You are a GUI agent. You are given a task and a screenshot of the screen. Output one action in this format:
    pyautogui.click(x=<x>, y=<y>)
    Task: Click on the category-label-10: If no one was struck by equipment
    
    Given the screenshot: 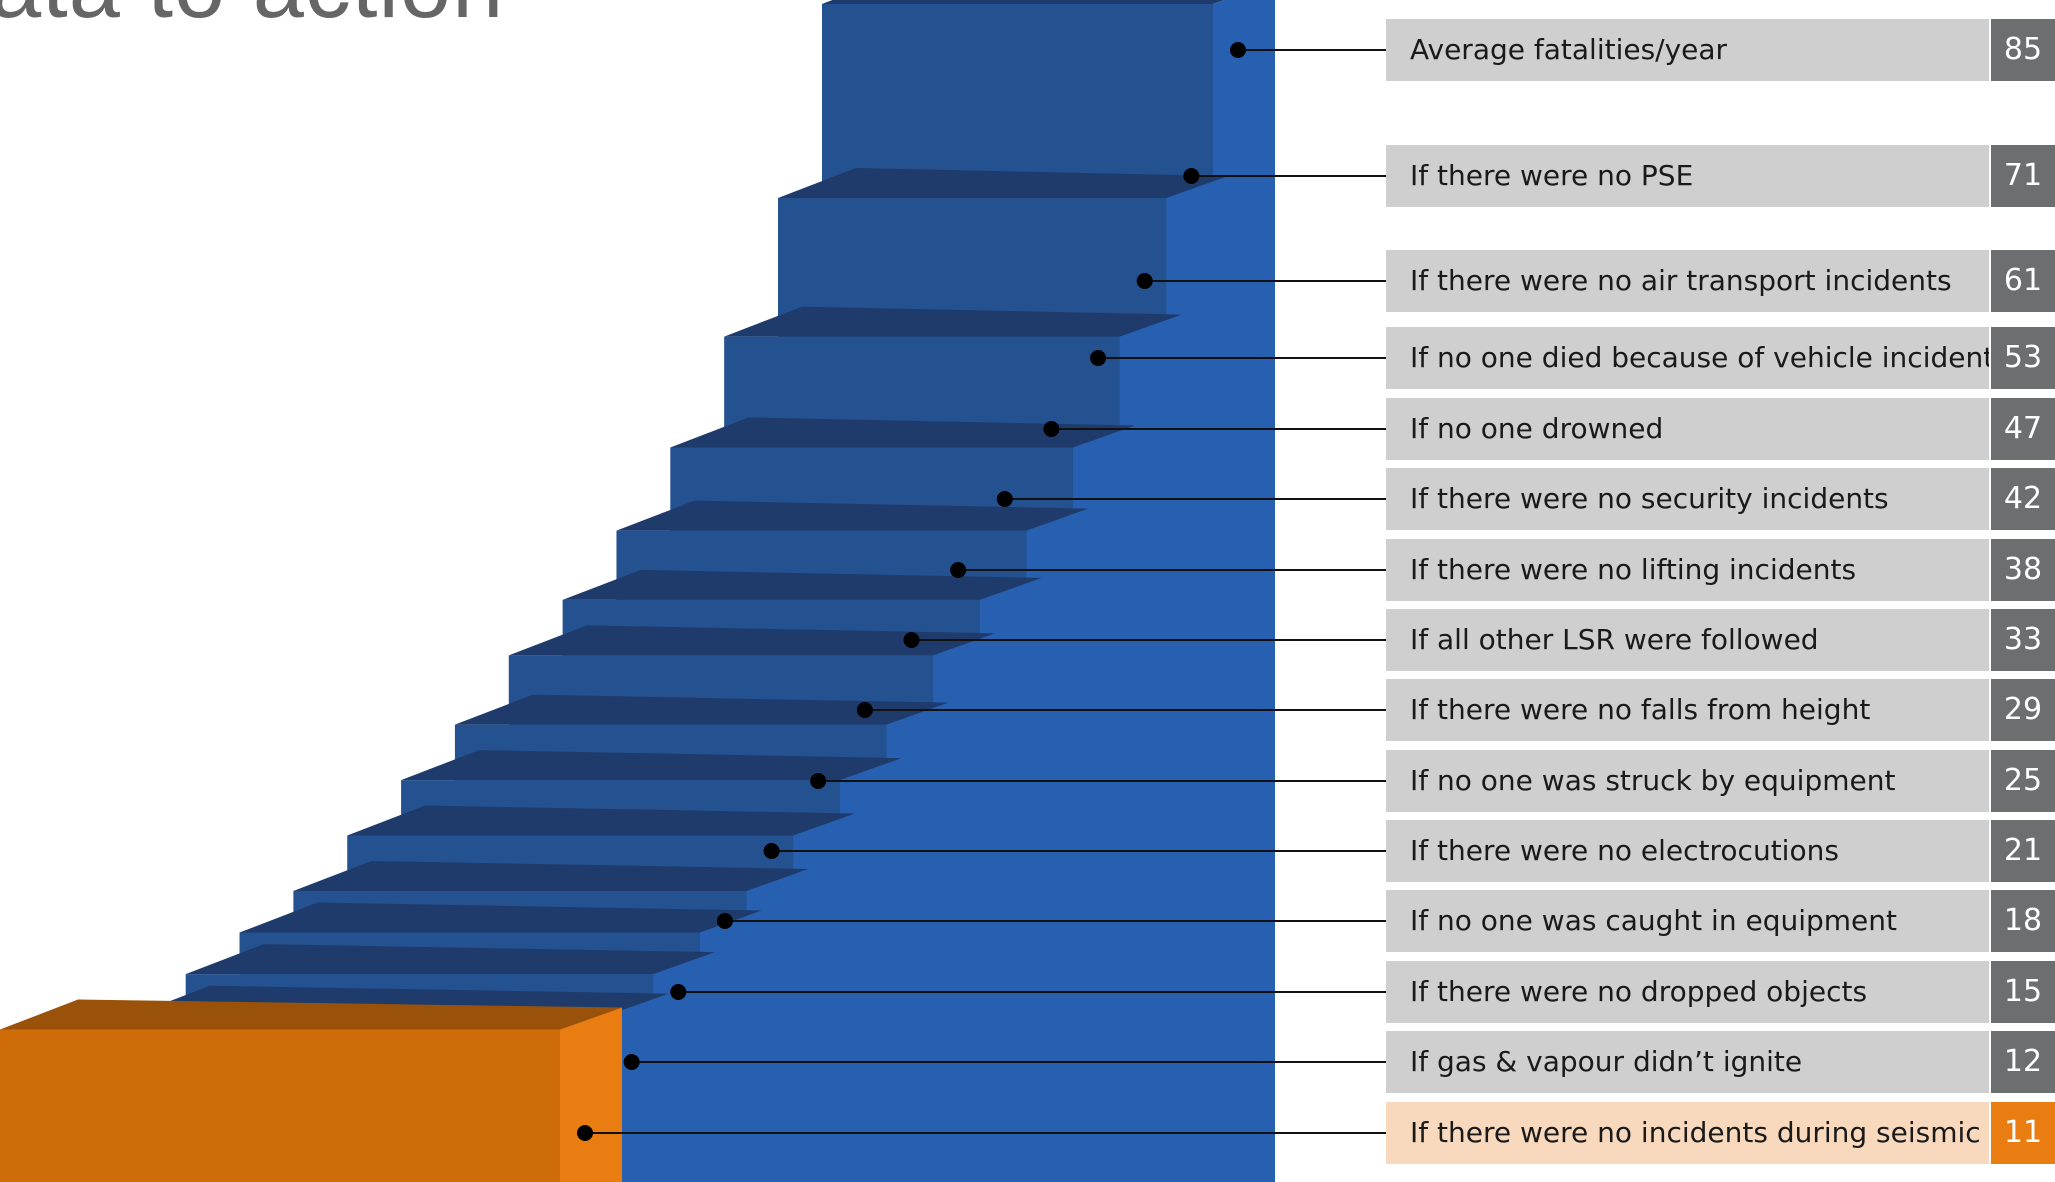 What is the action you would take?
    pyautogui.click(x=1687, y=781)
    